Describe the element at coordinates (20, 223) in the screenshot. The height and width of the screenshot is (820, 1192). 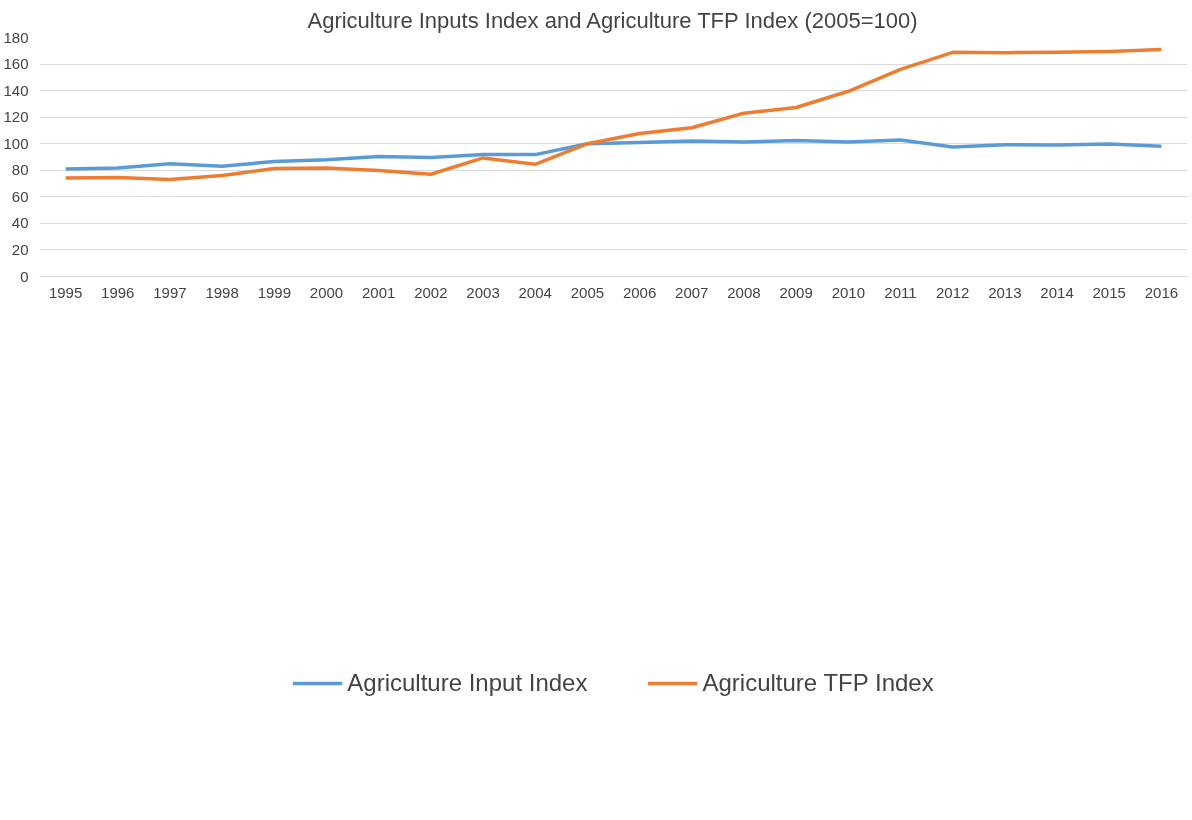
I see `y-tick-label: 40` at that location.